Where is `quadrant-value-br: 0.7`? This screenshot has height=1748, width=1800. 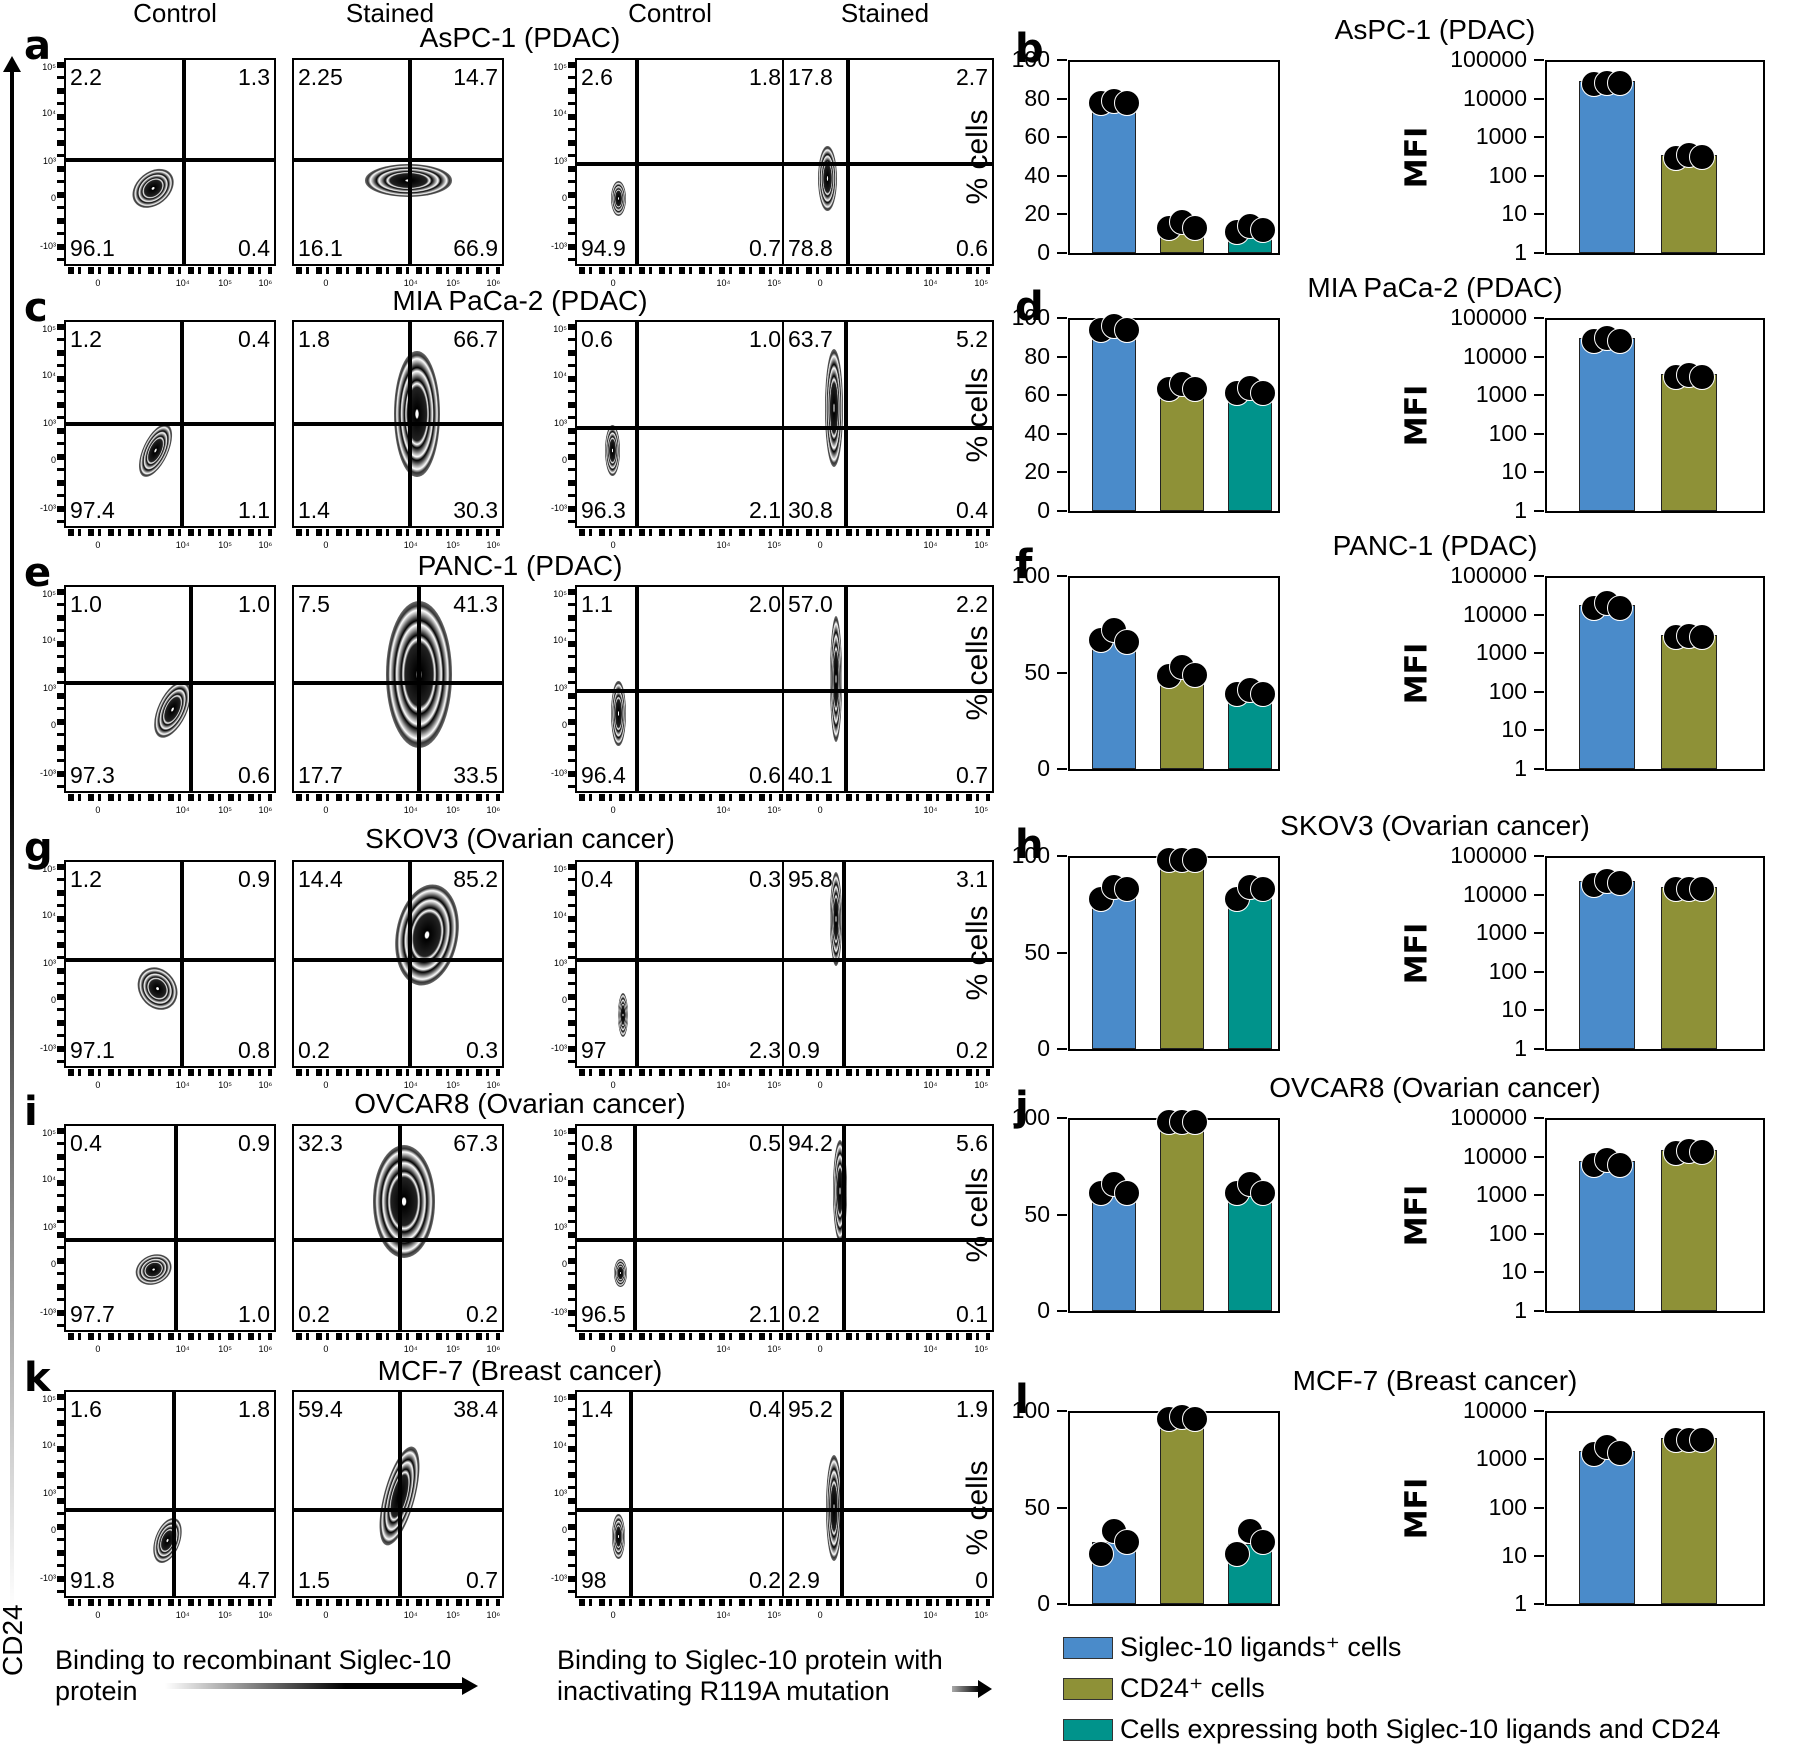
quadrant-value-br: 0.7 is located at coordinates (972, 775).